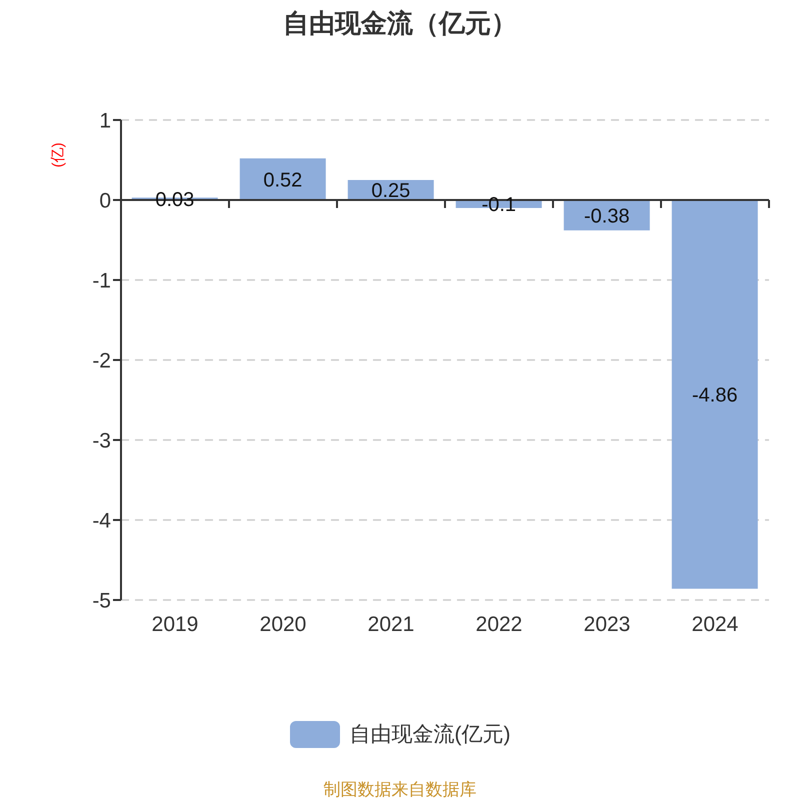  What do you see at coordinates (101, 360) in the screenshot?
I see `y-tick-label: -2` at bounding box center [101, 360].